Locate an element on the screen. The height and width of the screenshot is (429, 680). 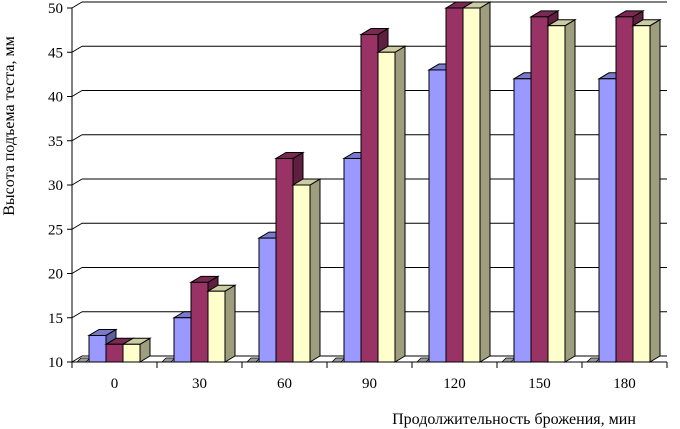
y-tick-label: 35 is located at coordinates (55, 142).